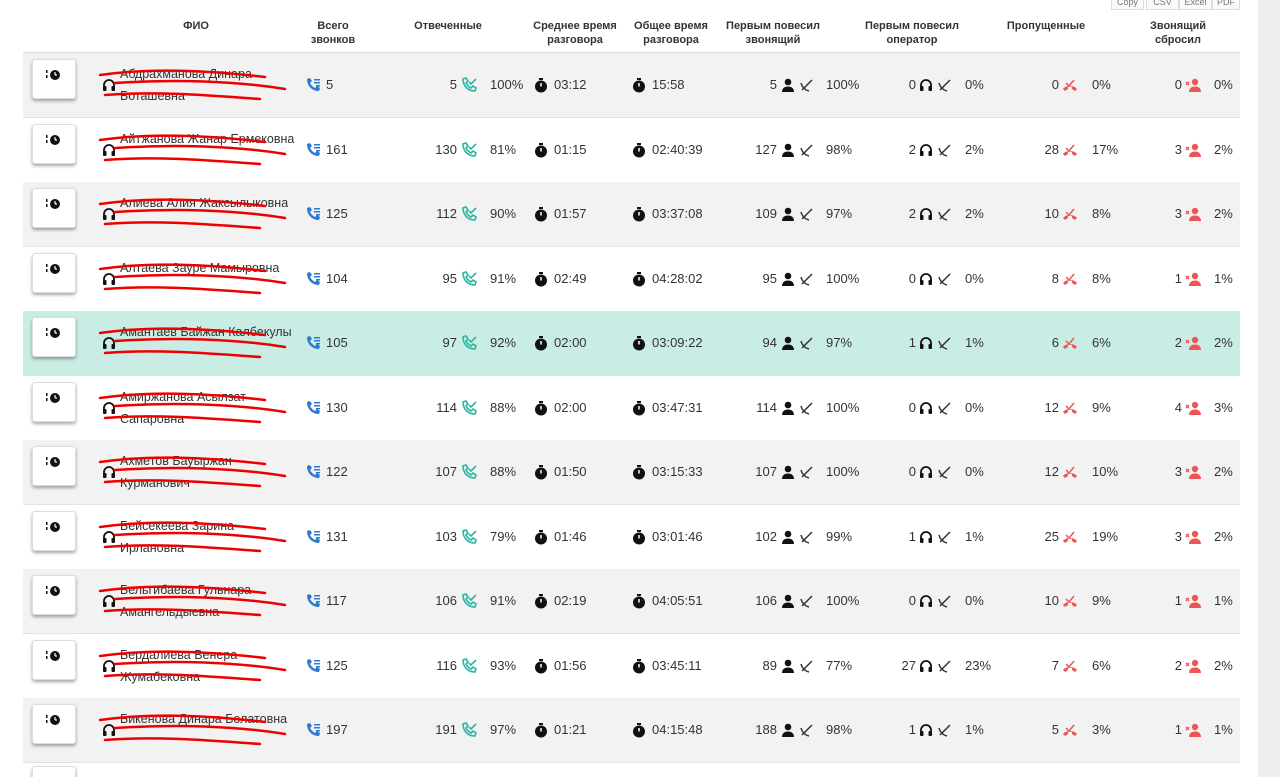 The image size is (1280, 777). Describe the element at coordinates (766, 600) in the screenshot. I see `cell-value: 106` at that location.